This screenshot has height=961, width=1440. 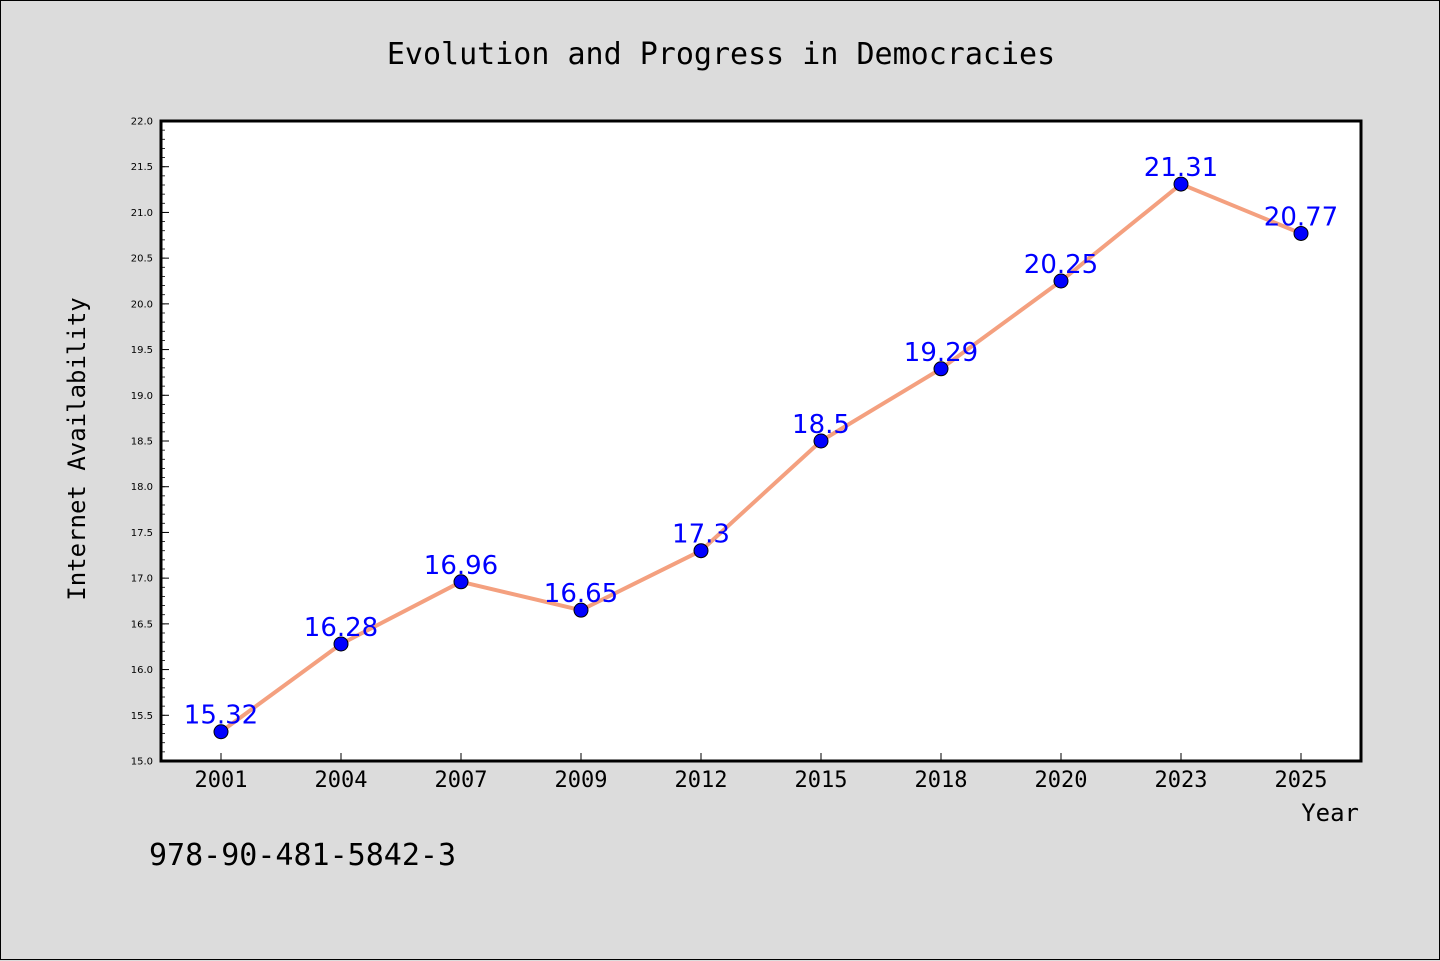 What do you see at coordinates (1181, 780) in the screenshot?
I see `x-tick-label: 2023` at bounding box center [1181, 780].